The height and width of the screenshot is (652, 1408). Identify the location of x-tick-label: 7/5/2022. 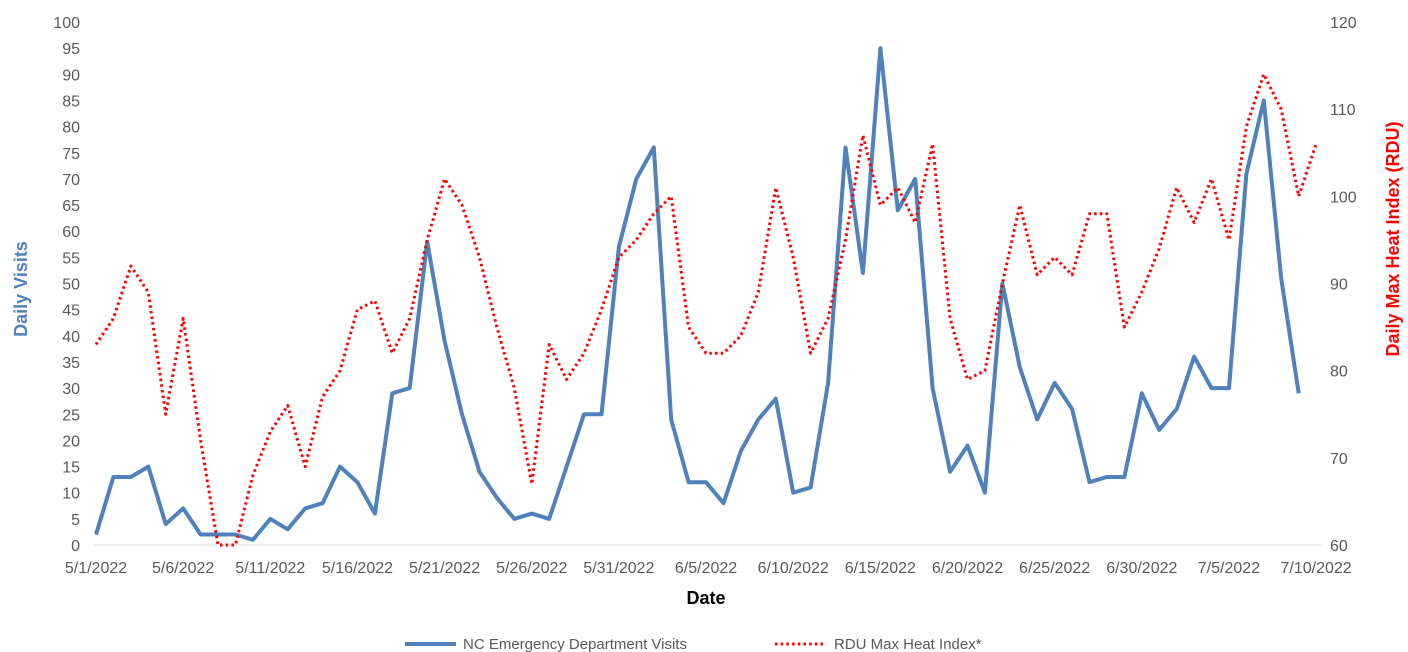
(1229, 568).